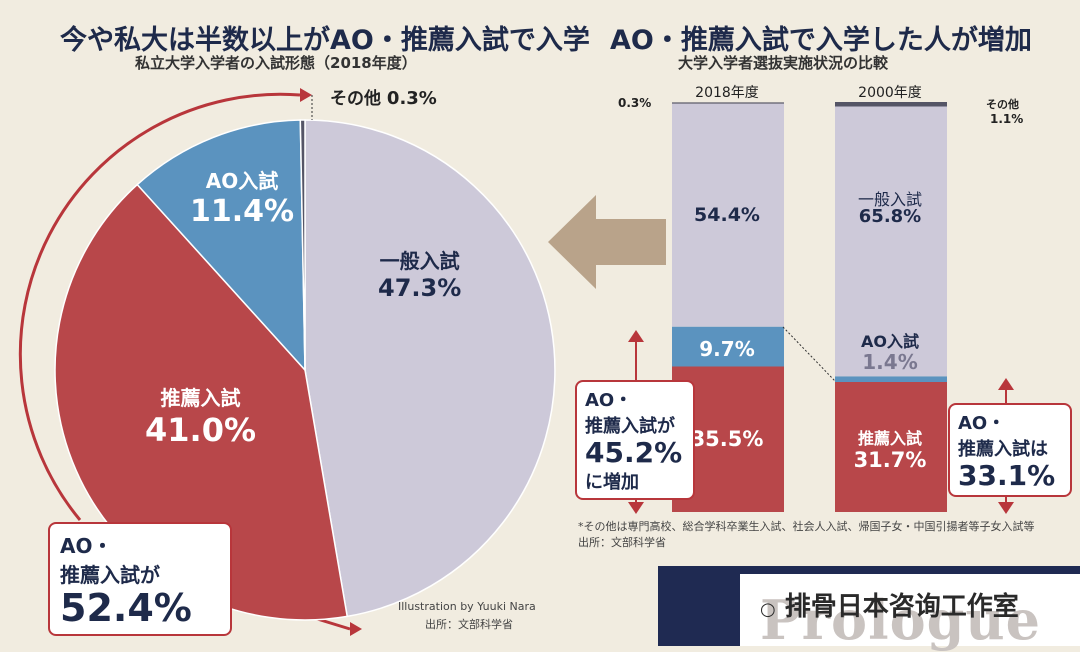 The height and width of the screenshot is (652, 1080). I want to click on brand-panel-inner, so click(910, 610).